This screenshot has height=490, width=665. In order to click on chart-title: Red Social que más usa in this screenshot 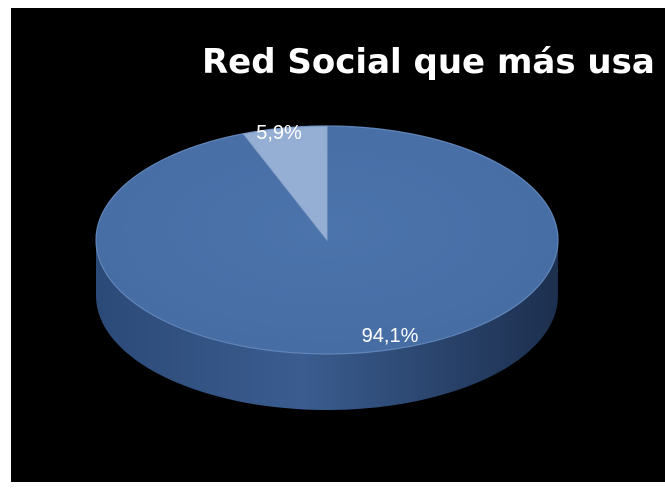, I will do `click(428, 62)`.